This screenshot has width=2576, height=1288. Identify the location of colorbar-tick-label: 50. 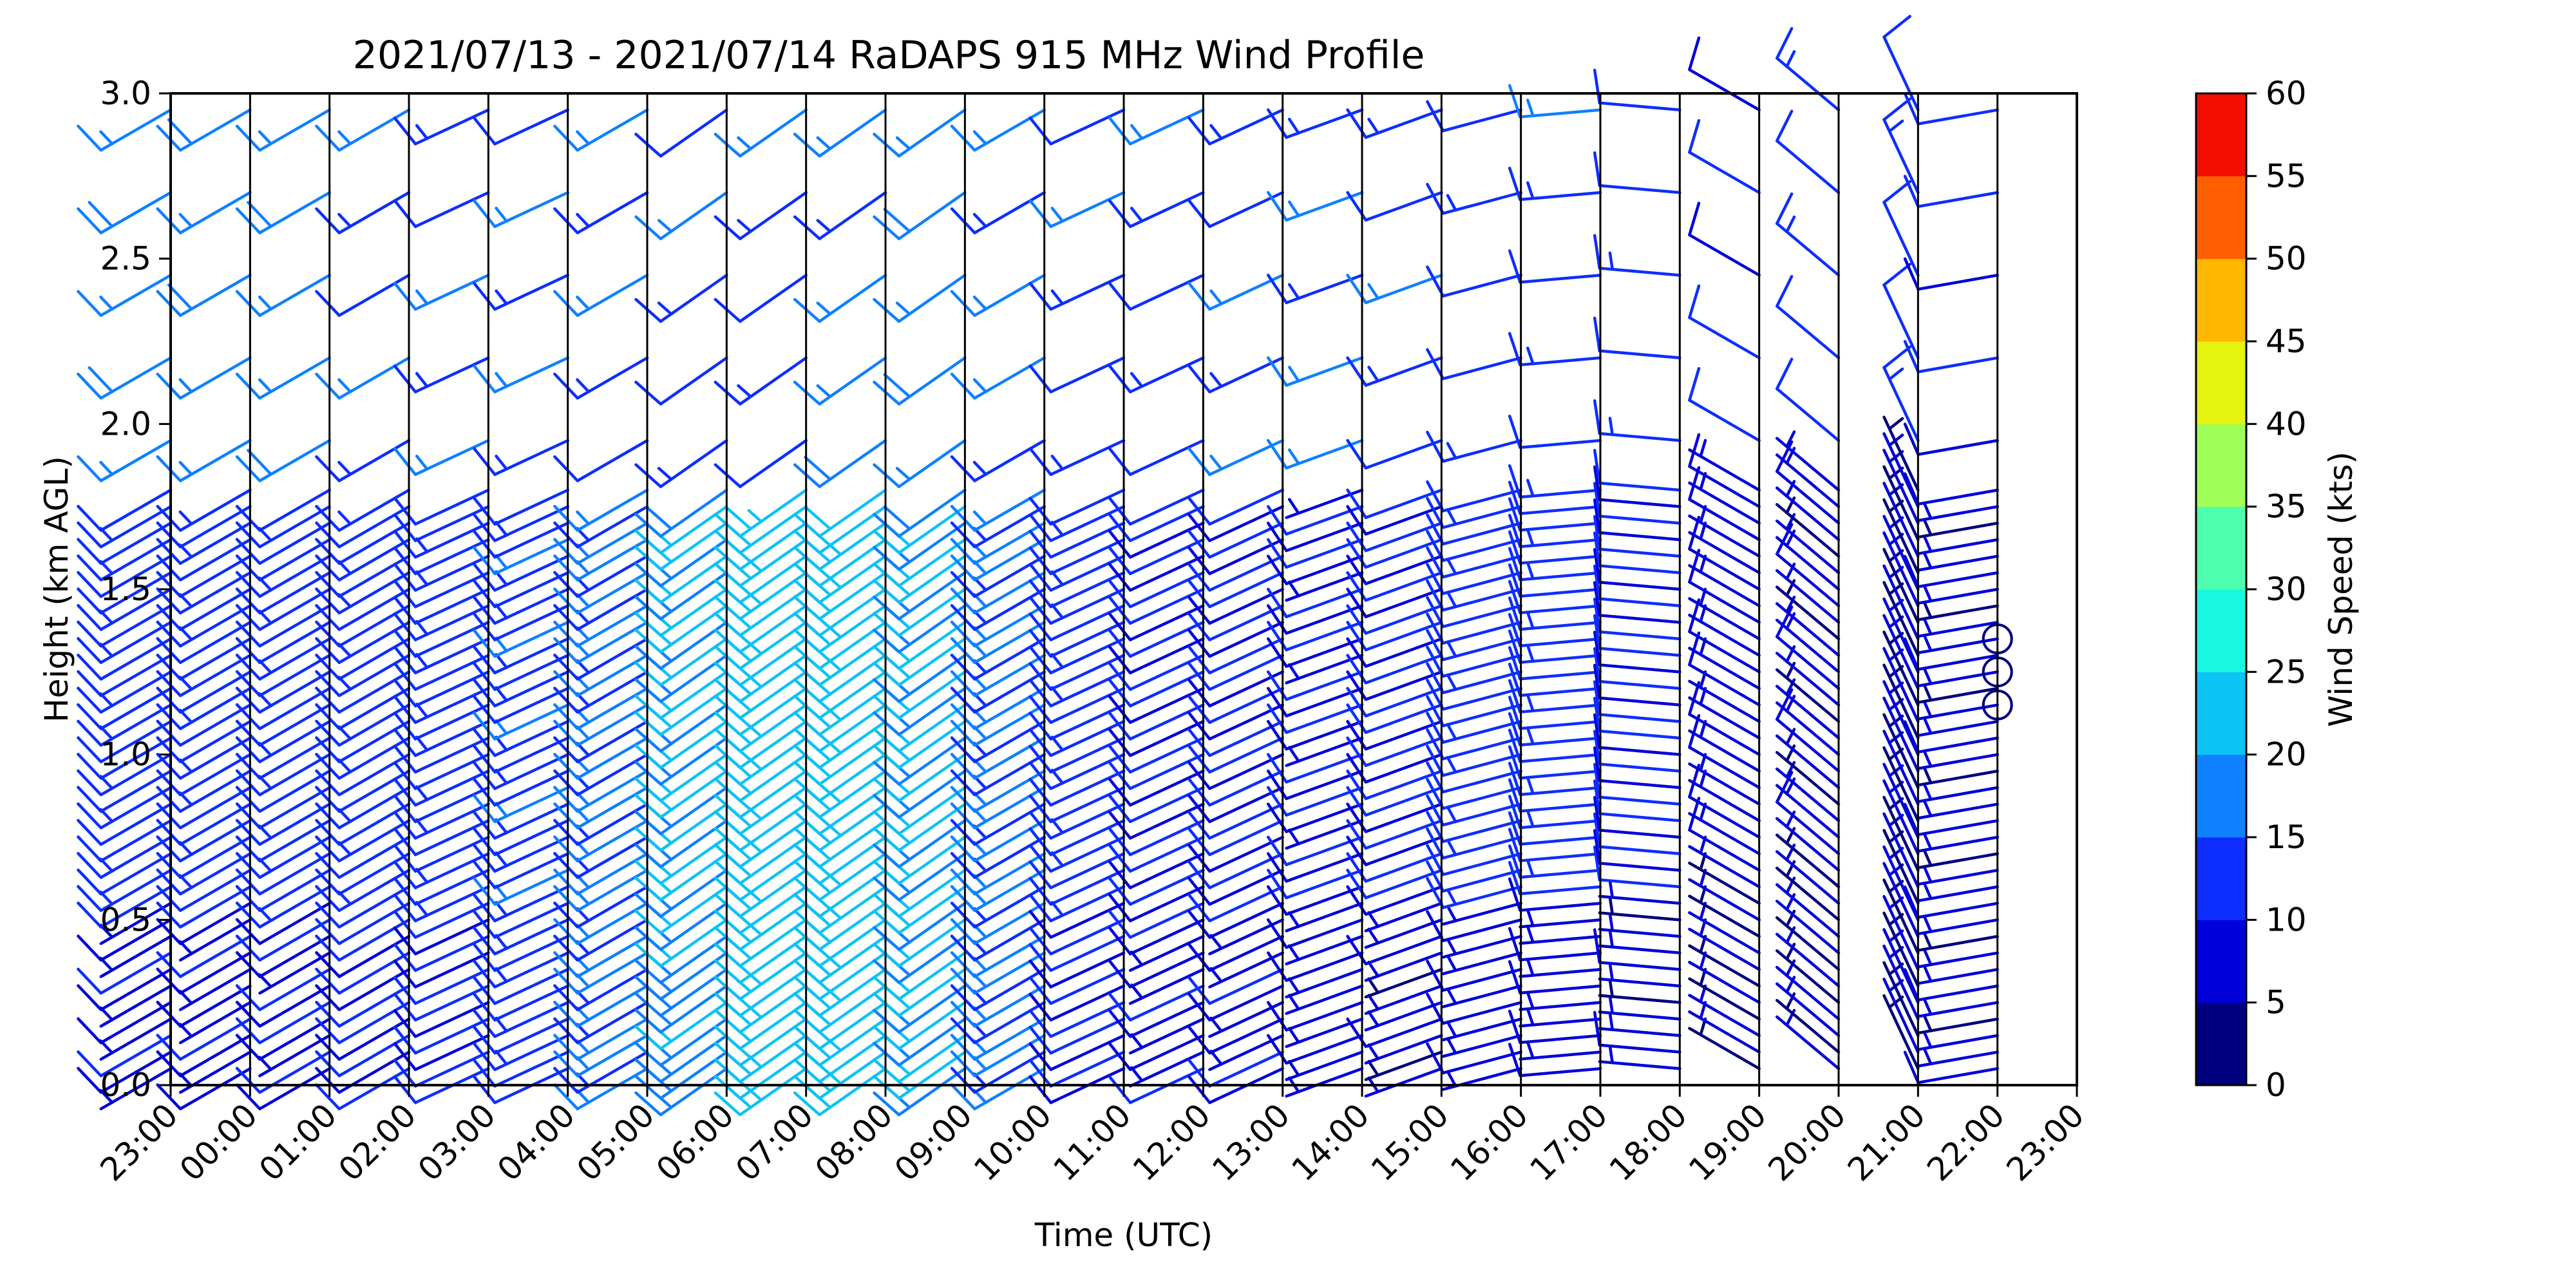
(2286, 259).